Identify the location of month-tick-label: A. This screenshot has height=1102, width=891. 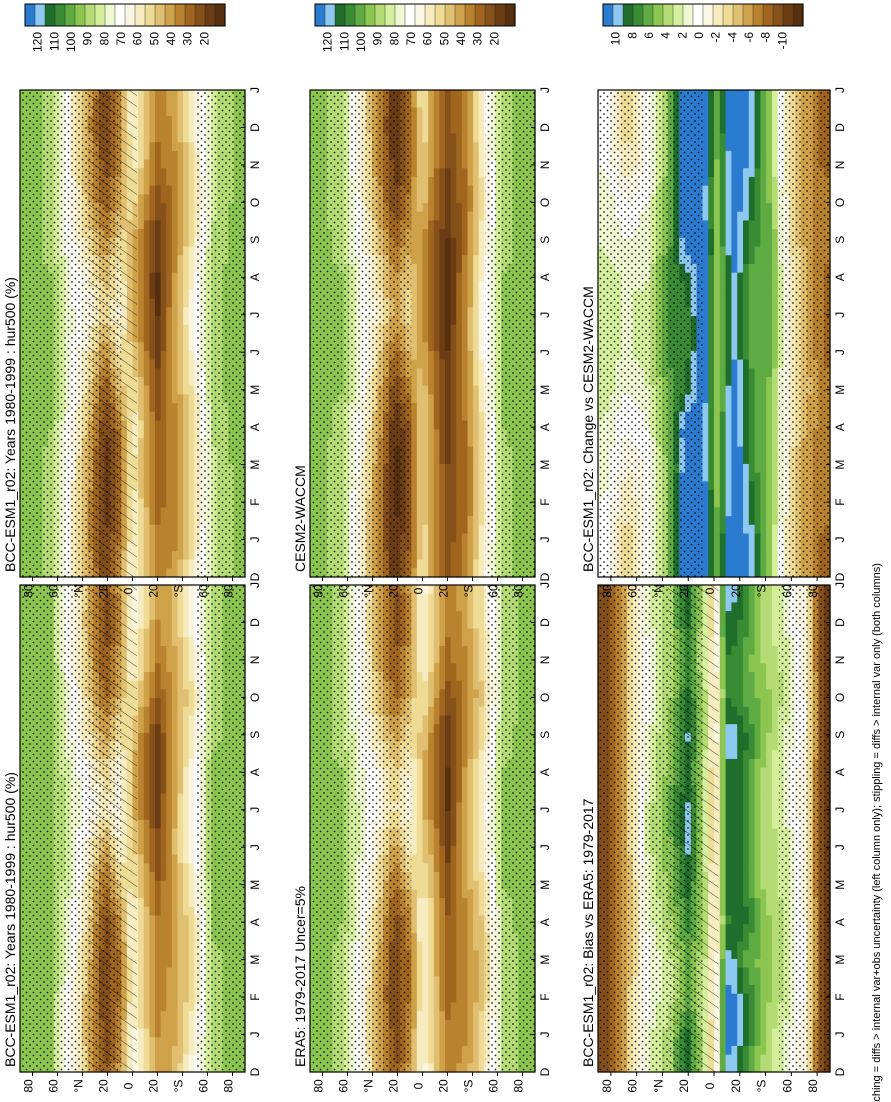
(255, 922).